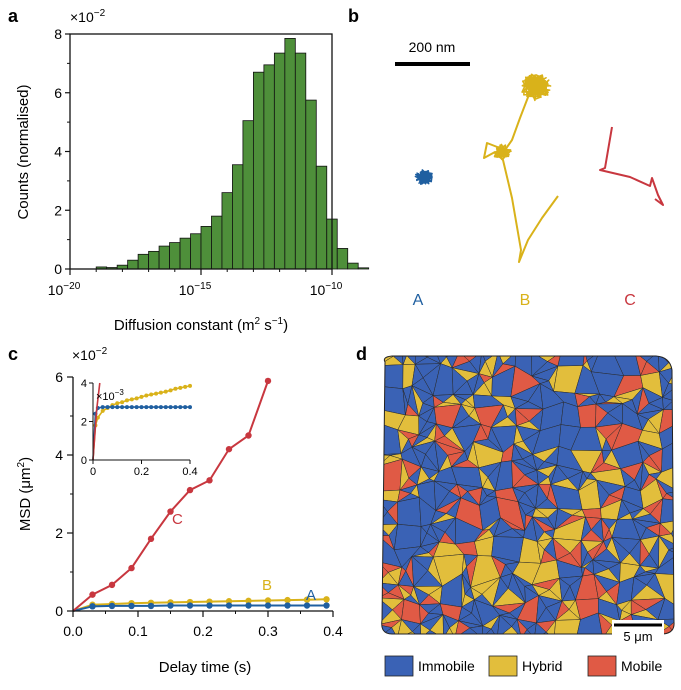 The image size is (681, 690). Describe the element at coordinates (59, 455) in the screenshot. I see `msd-y-tick-label: 4` at that location.